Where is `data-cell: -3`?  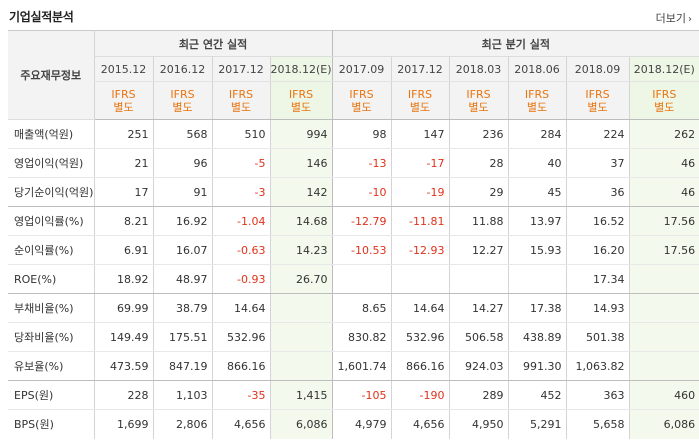
data-cell: -3 is located at coordinates (240, 192).